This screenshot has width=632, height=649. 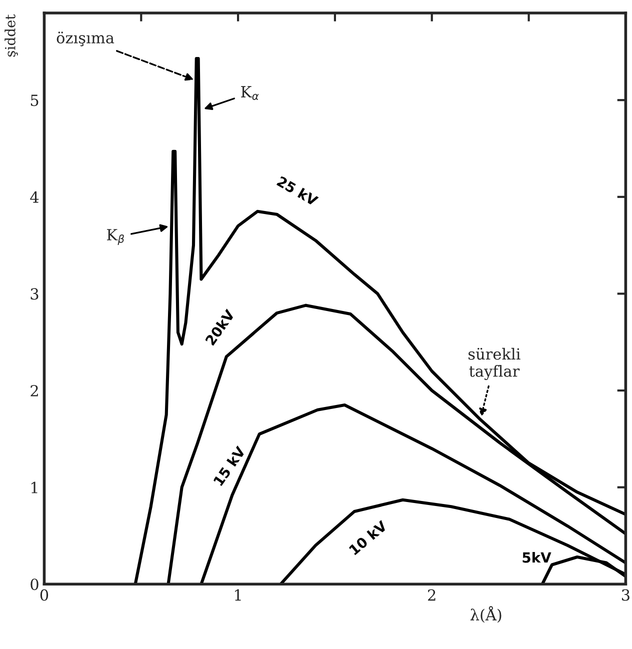 What do you see at coordinates (34, 390) in the screenshot?
I see `y-tick-label: 2` at bounding box center [34, 390].